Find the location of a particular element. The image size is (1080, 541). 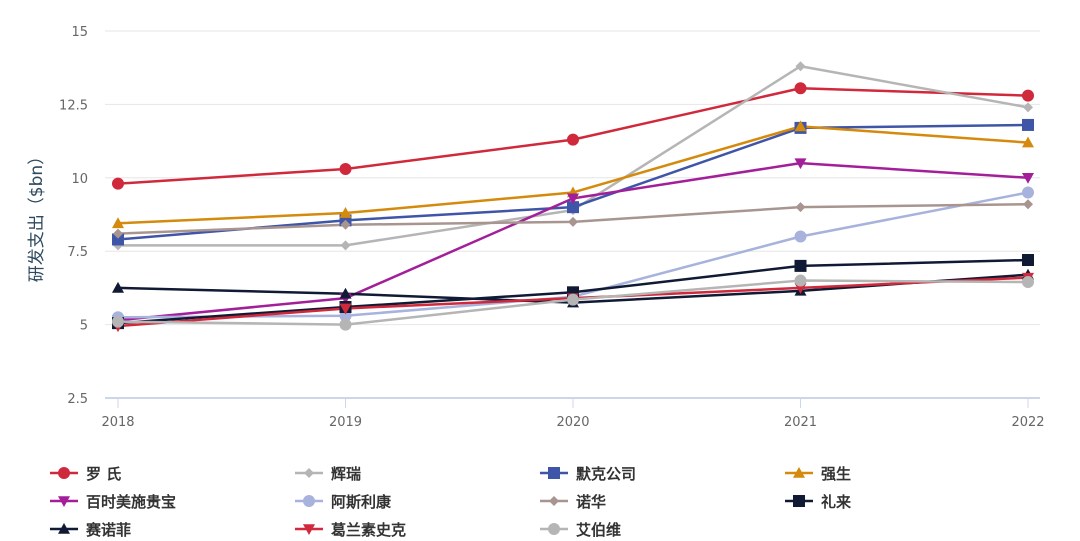

y-tick-label: 2.5 is located at coordinates (77, 399).